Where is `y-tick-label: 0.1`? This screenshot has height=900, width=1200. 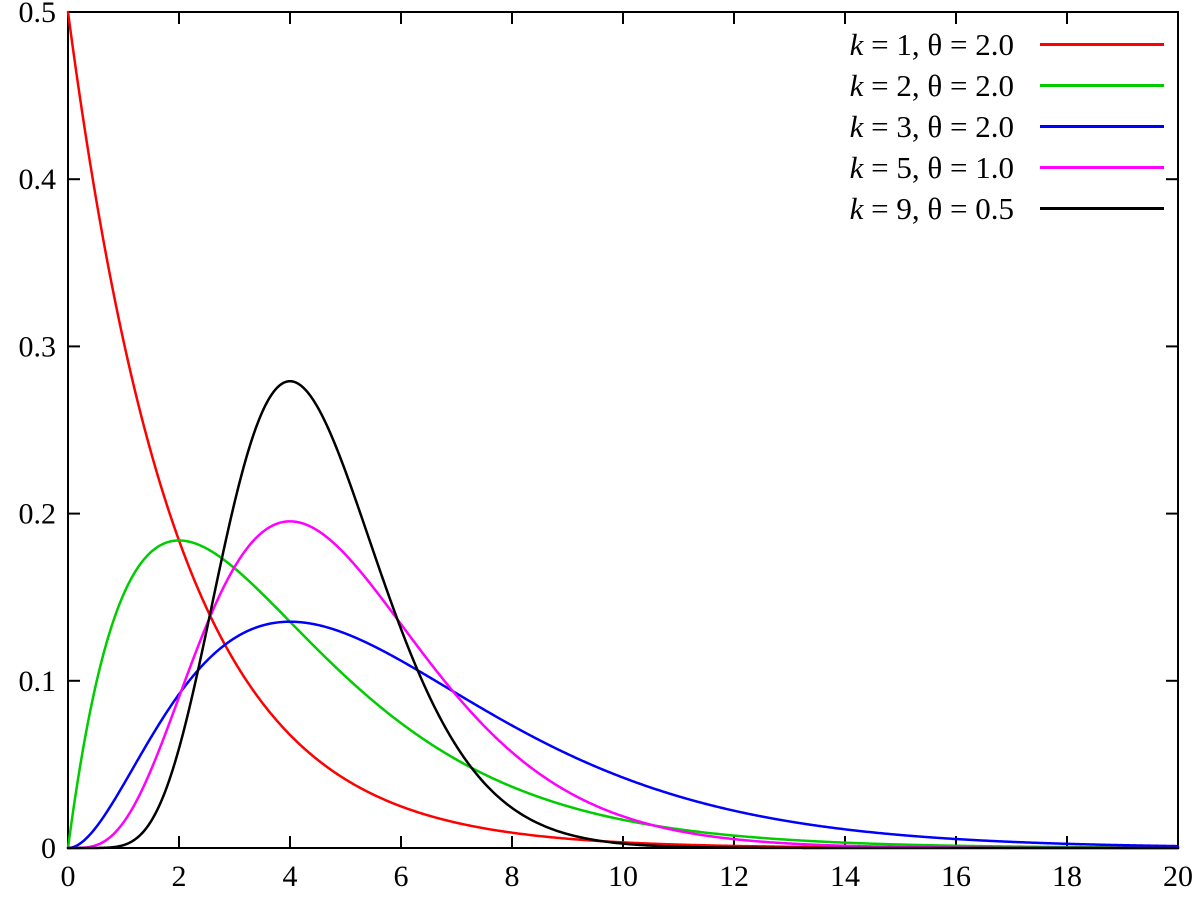
y-tick-label: 0.1 is located at coordinates (38, 681).